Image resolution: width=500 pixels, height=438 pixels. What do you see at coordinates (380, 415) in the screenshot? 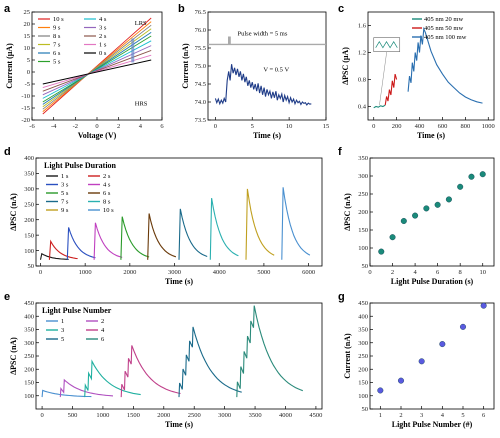
I see `x-tick-label: 1` at bounding box center [380, 415].